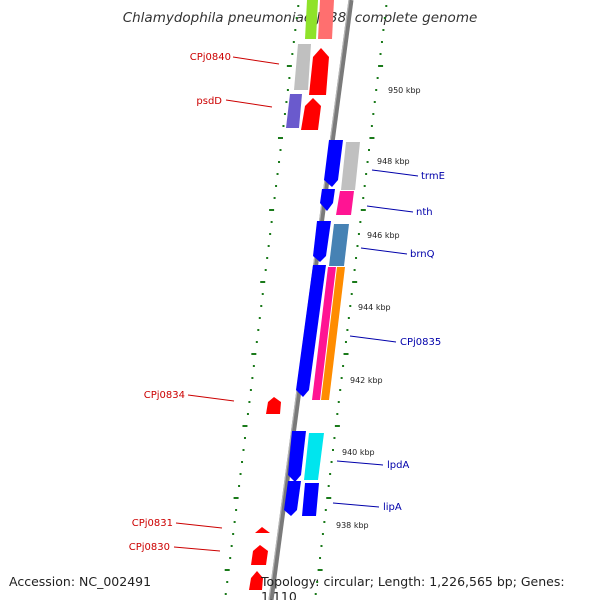 The height and width of the screenshot is (600, 600). Describe the element at coordinates (80, 581) in the screenshot. I see `accession-text: Accession: NC_002491` at that location.